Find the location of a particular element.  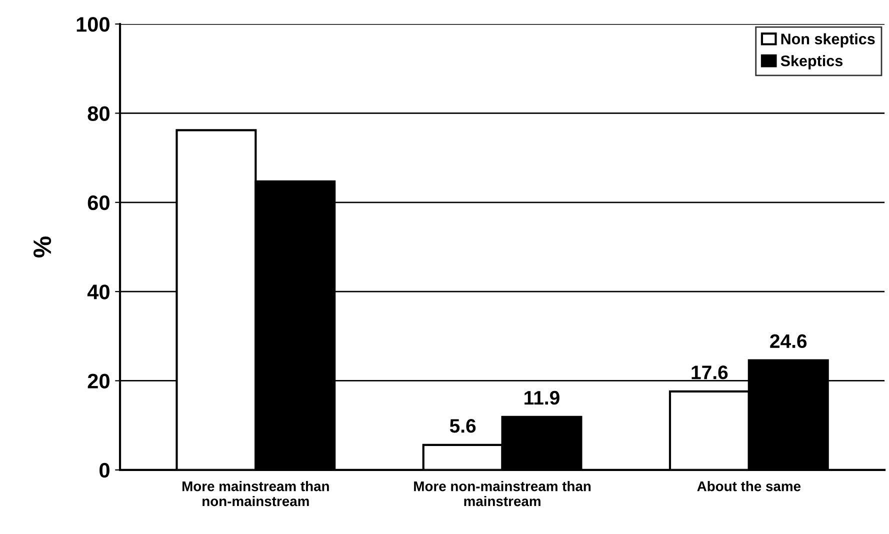

y-tick-label: 40 is located at coordinates (98, 292).